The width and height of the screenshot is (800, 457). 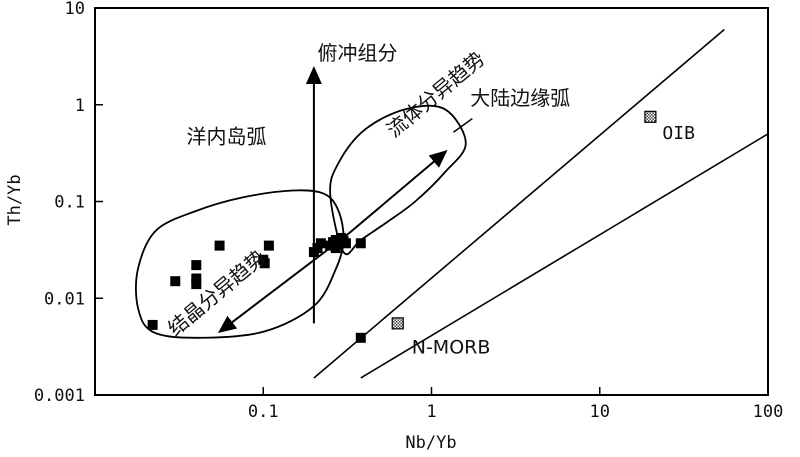 I want to click on reference-label-n-morb: N-MORB, so click(x=451, y=347).